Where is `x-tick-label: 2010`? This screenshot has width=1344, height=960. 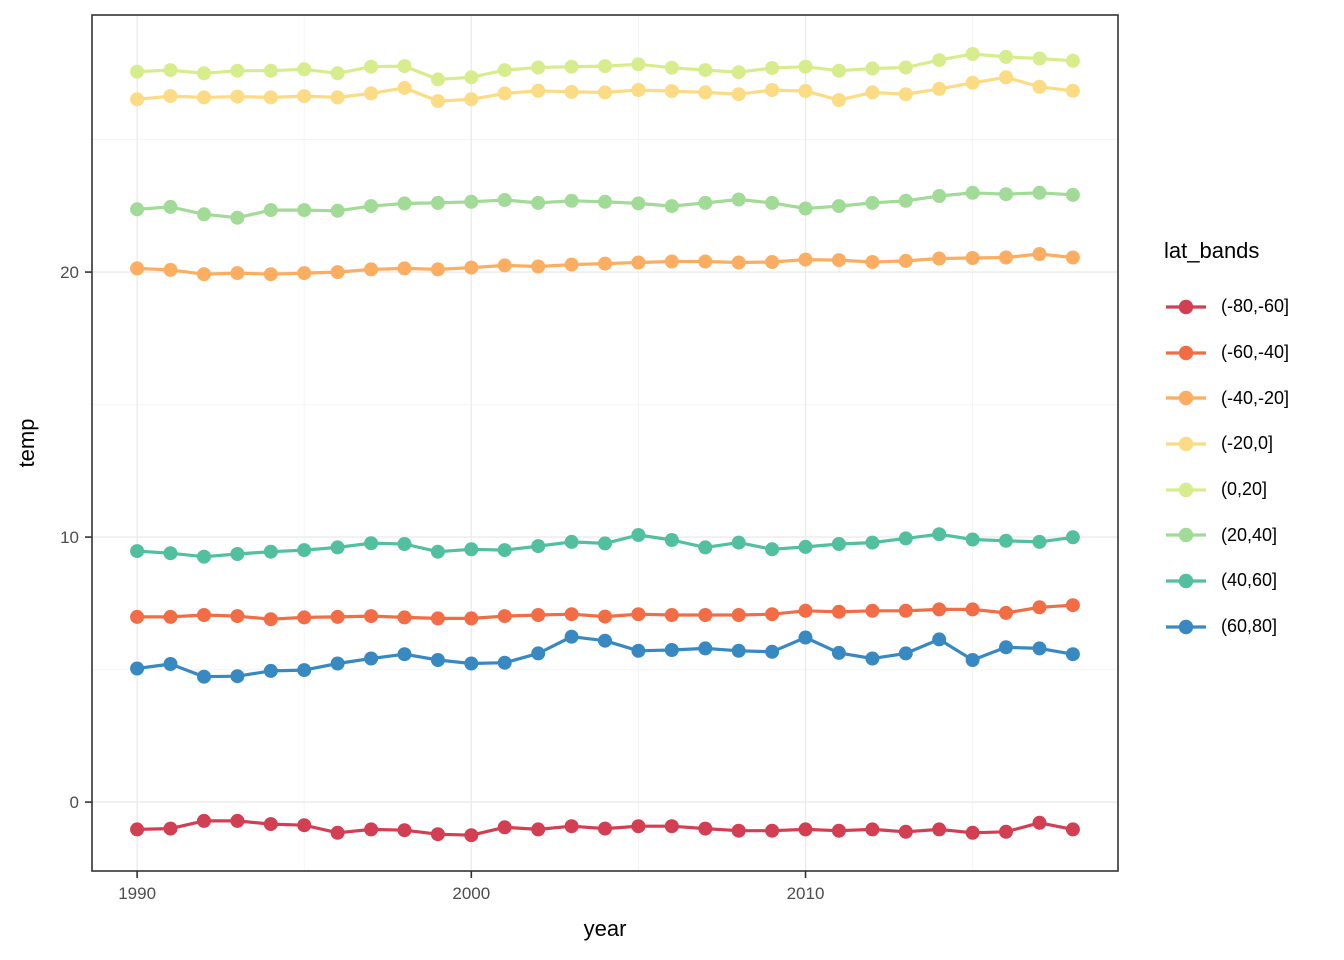
x-tick-label: 2010 is located at coordinates (806, 893).